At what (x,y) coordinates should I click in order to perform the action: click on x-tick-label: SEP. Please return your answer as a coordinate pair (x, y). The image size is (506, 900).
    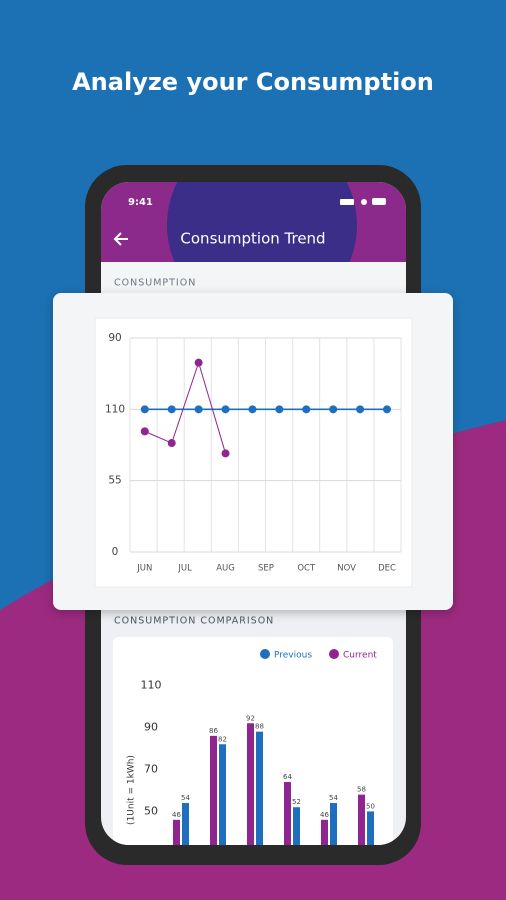
    Looking at the image, I should click on (266, 569).